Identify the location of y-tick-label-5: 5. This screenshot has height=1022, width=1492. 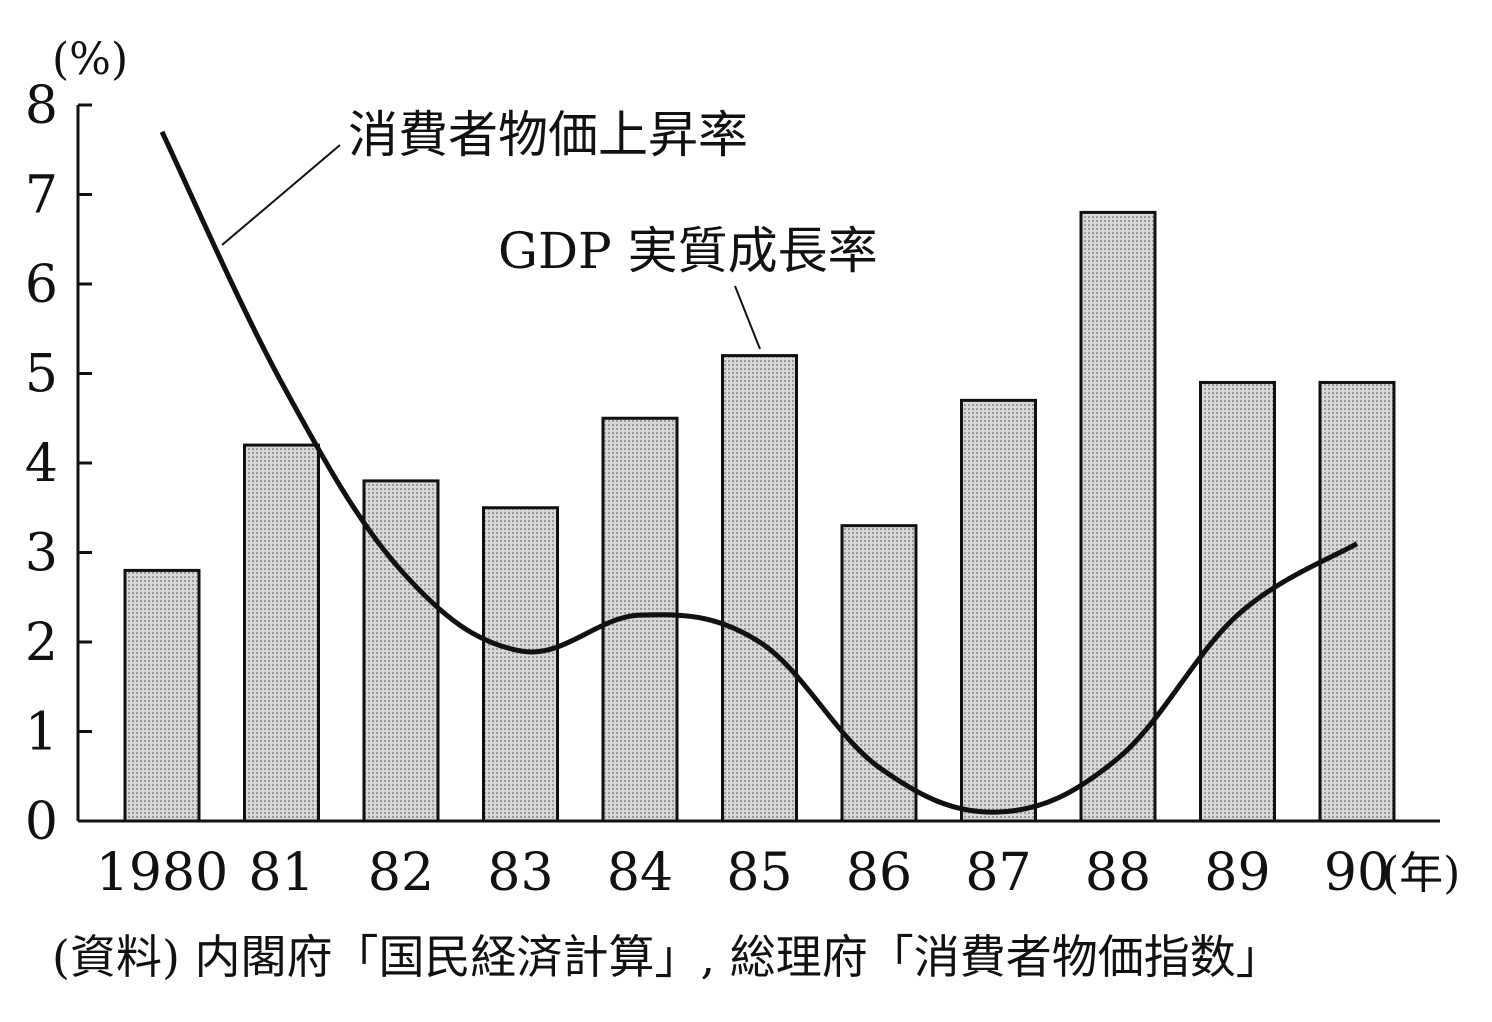
(41, 375).